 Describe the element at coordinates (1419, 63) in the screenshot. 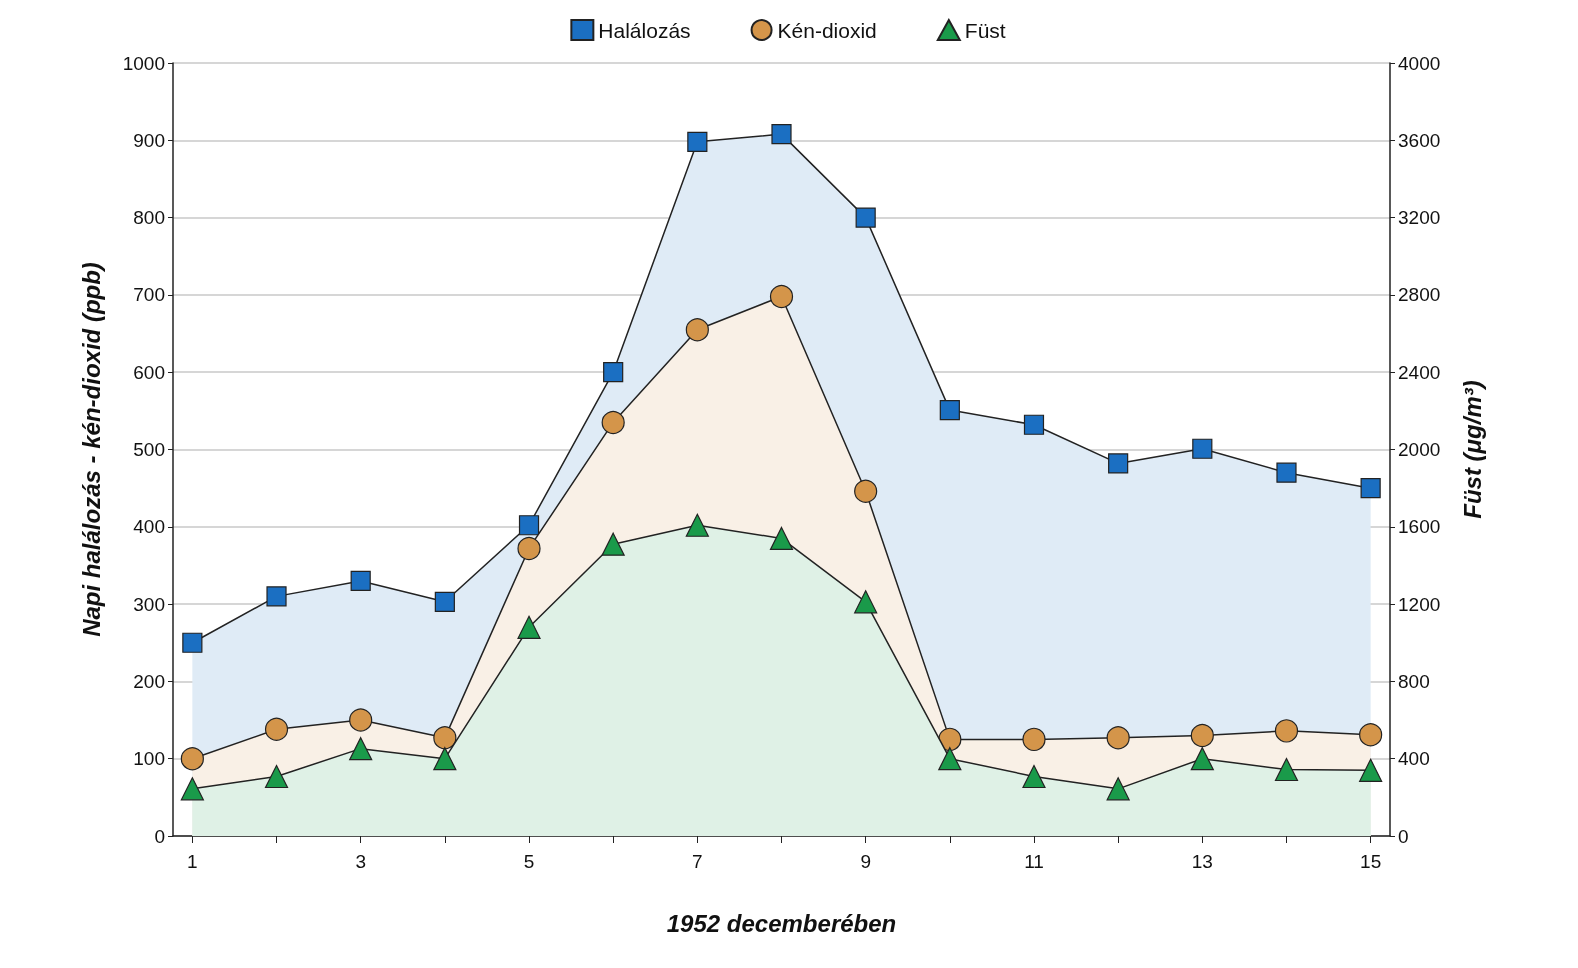

I see `y2-tick-label: 4000` at that location.